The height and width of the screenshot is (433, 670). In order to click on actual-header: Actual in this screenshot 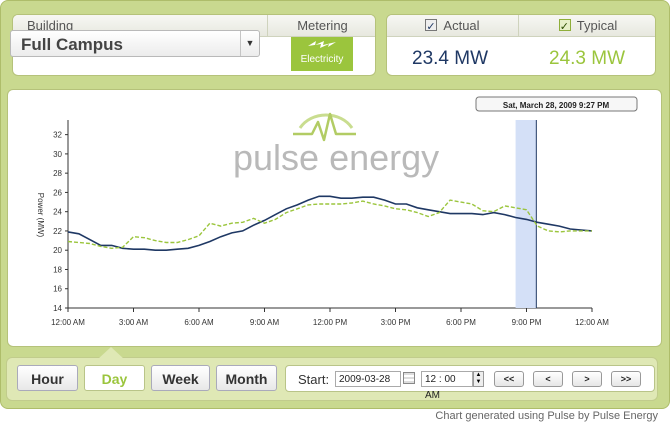, I will do `click(453, 26)`.